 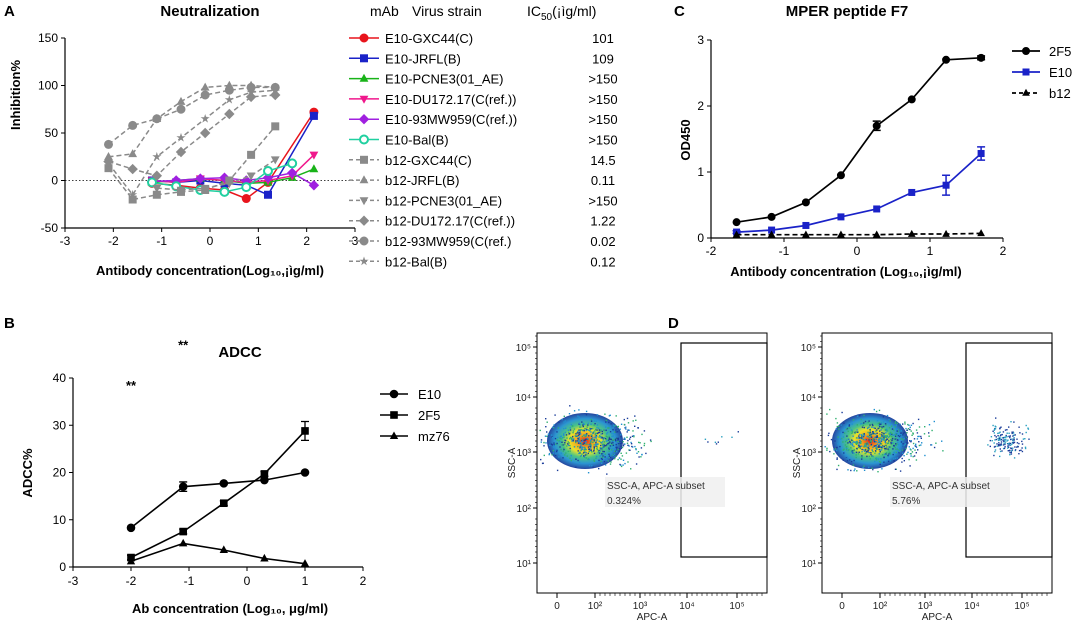 I want to click on panel-b-legend-entry: E10, so click(x=410, y=394).